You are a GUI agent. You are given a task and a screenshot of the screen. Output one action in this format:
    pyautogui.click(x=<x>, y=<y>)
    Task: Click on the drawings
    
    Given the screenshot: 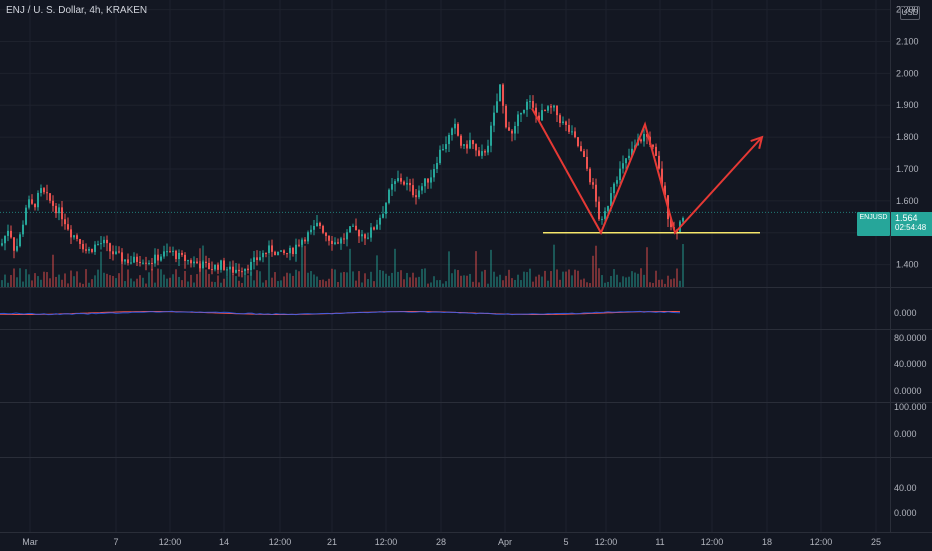 What is the action you would take?
    pyautogui.click(x=647, y=171)
    